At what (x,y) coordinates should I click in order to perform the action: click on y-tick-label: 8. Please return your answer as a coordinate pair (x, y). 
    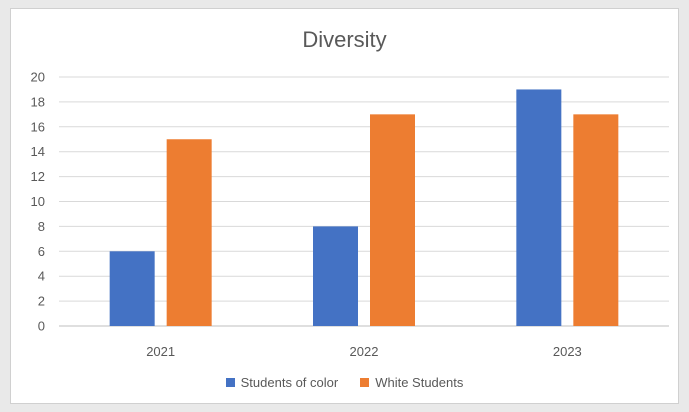
    Looking at the image, I should click on (41, 226).